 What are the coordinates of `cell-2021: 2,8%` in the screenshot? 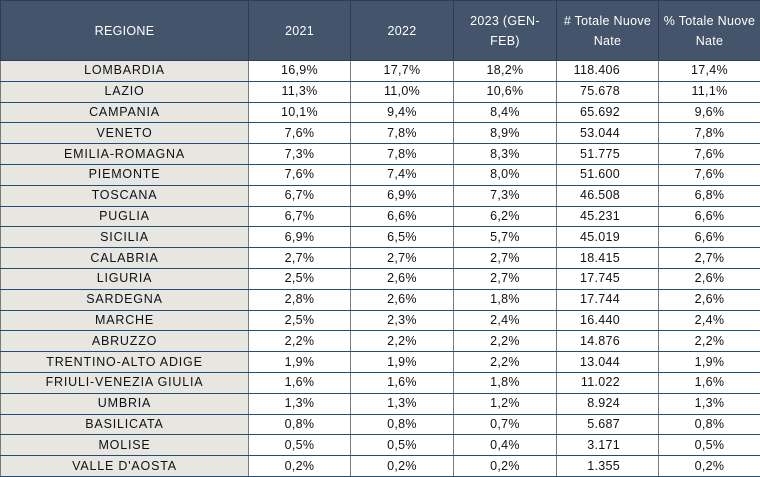 It's located at (299, 299).